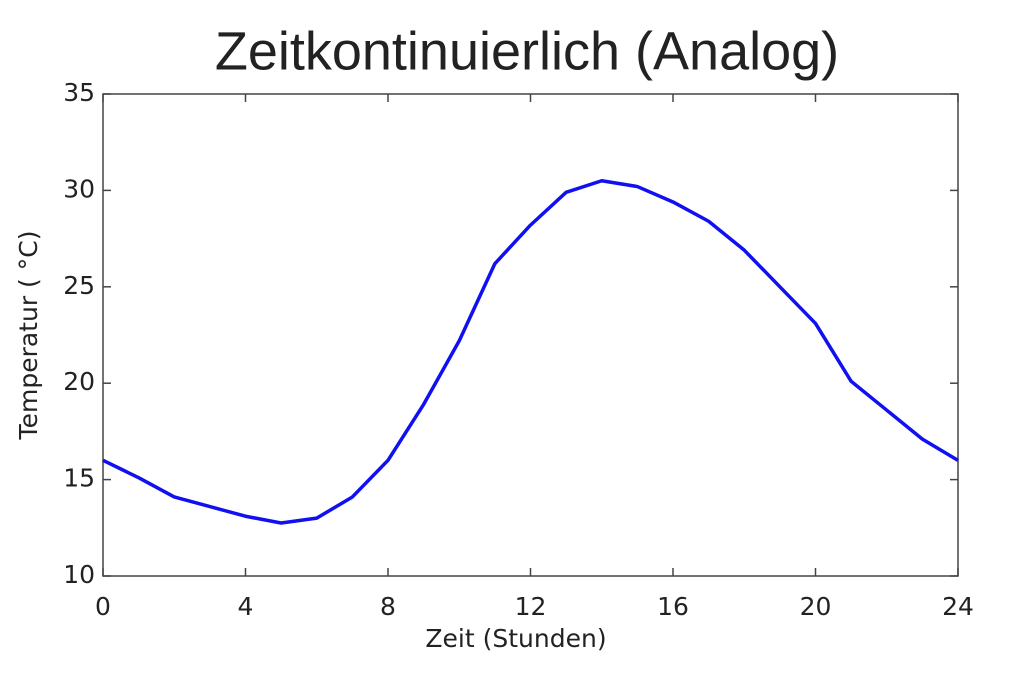 The height and width of the screenshot is (690, 1030). Describe the element at coordinates (79, 188) in the screenshot. I see `y-tick-label: 30` at that location.